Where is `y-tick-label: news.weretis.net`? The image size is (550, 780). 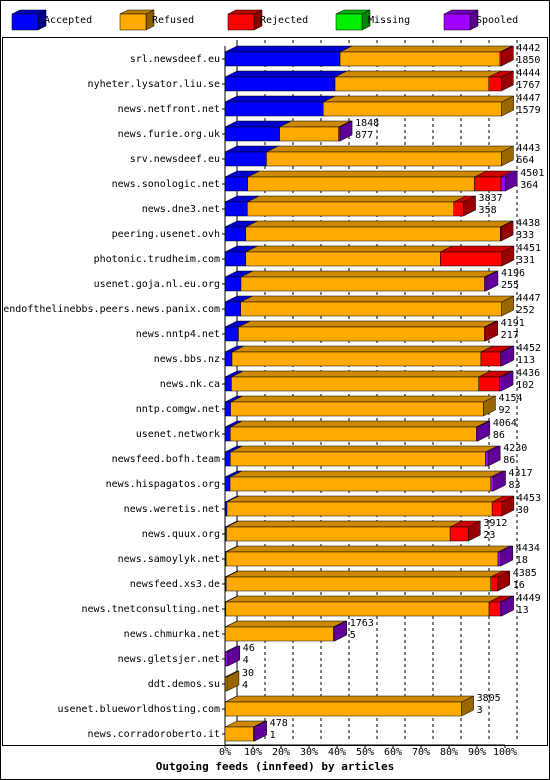
y-tick-label: news.weretis.net is located at coordinates (172, 509).